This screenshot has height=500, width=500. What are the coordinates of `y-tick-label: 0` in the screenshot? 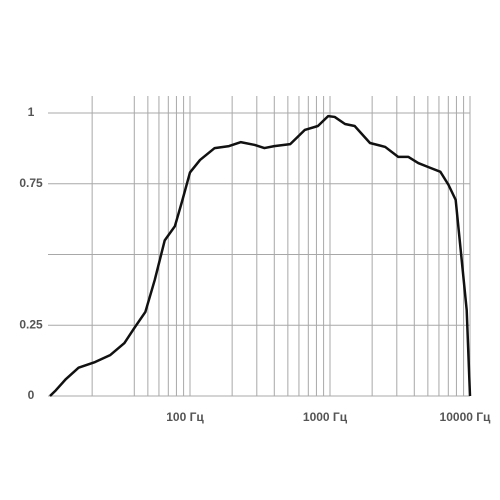 It's located at (31, 395).